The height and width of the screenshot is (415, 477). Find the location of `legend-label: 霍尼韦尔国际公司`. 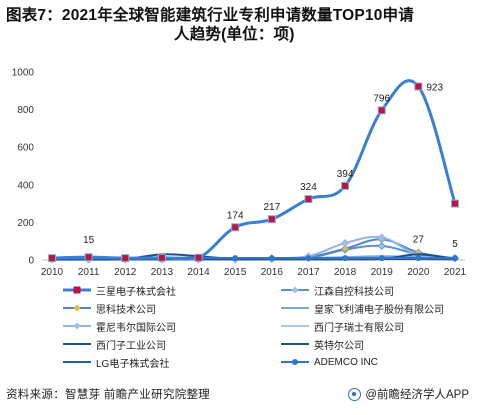

legend-label: 霍尼韦尔国际公司 is located at coordinates (136, 328).